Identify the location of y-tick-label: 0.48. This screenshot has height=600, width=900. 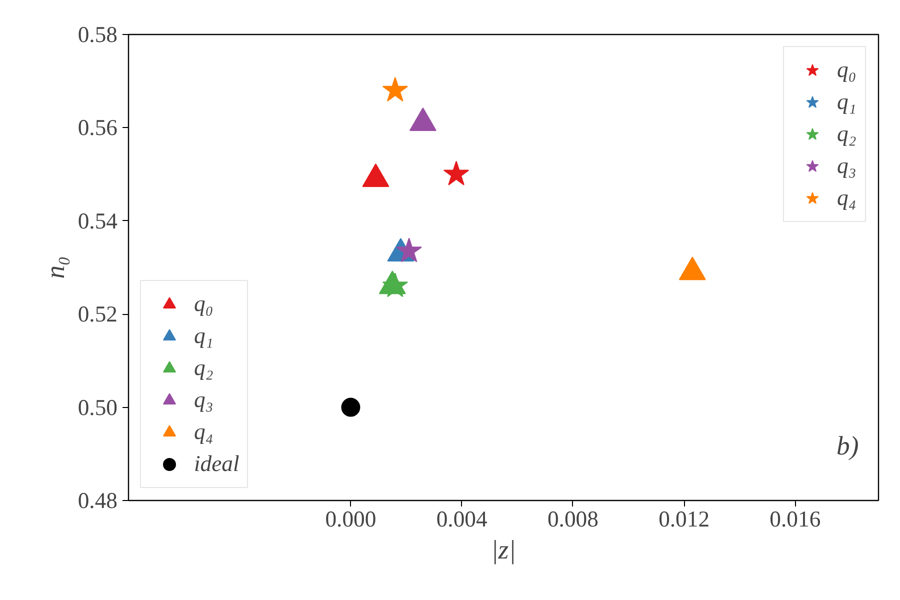
(98, 500).